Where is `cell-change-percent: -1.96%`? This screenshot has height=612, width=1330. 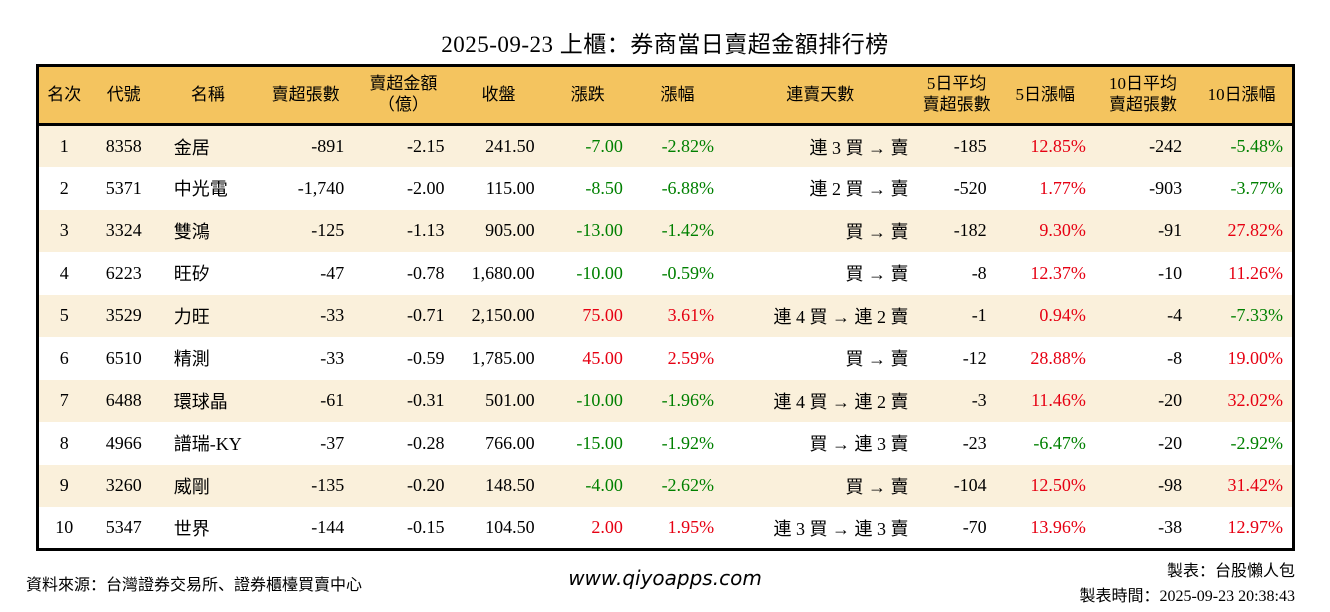
cell-change-percent: -1.96% is located at coordinates (688, 400).